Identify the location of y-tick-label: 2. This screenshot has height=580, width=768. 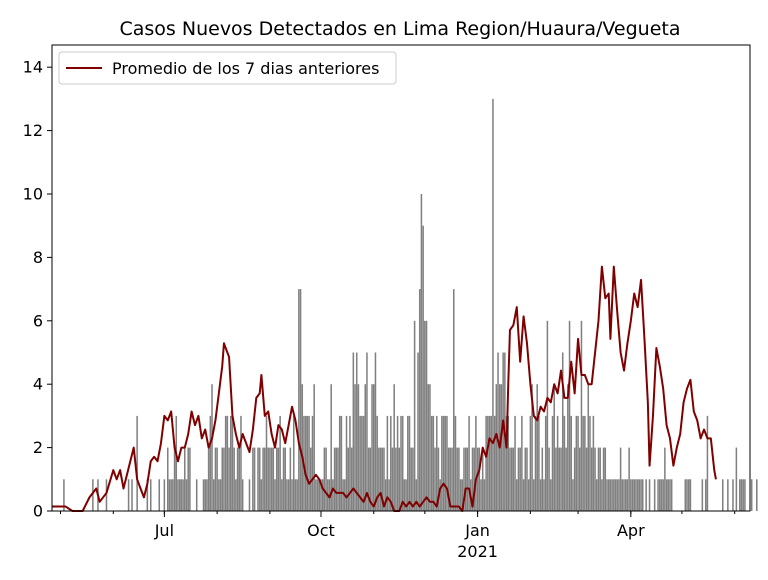
(38, 447).